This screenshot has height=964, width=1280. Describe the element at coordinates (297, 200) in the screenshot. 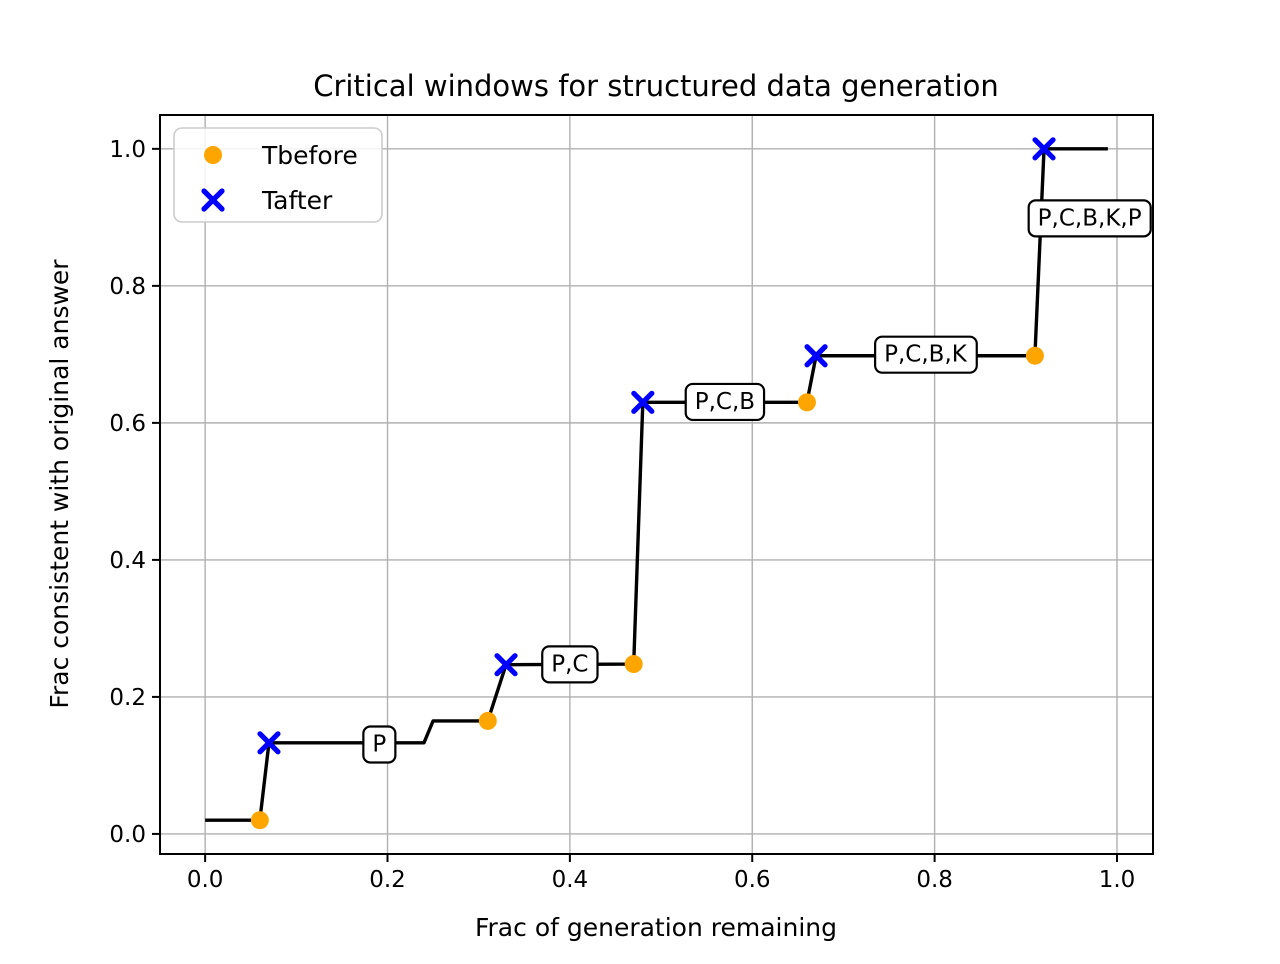

I see `legend-entry-label: Tafter` at that location.